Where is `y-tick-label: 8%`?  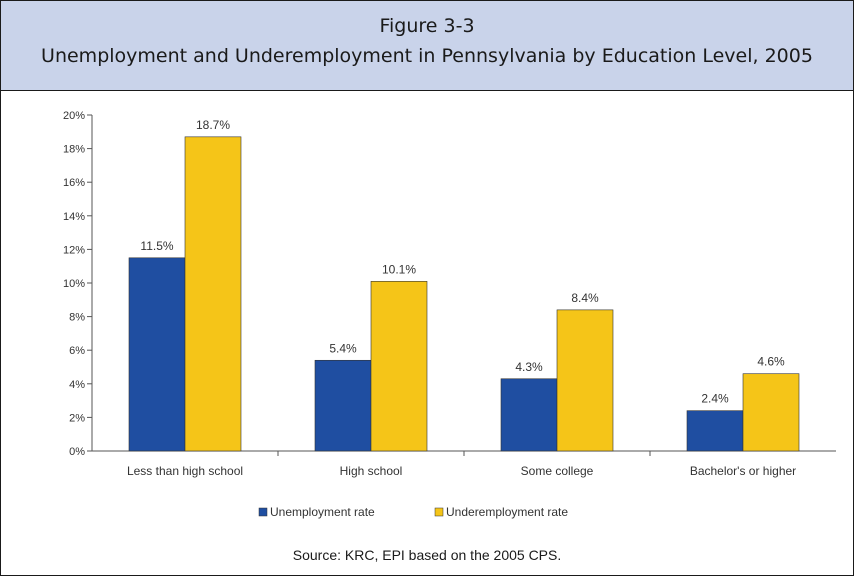
y-tick-label: 8% is located at coordinates (77, 318).